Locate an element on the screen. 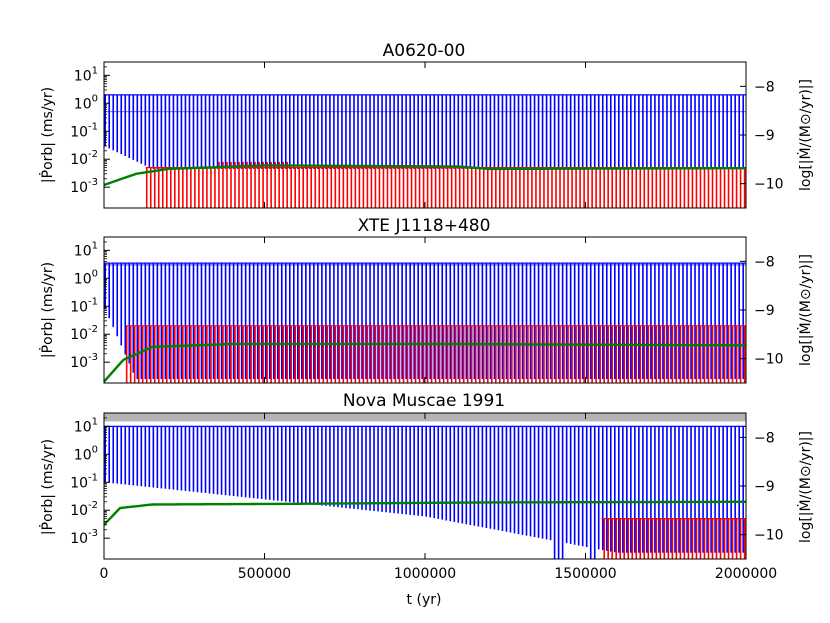 The width and height of the screenshot is (830, 623). x-axis-label: t (yr) is located at coordinates (424, 600).